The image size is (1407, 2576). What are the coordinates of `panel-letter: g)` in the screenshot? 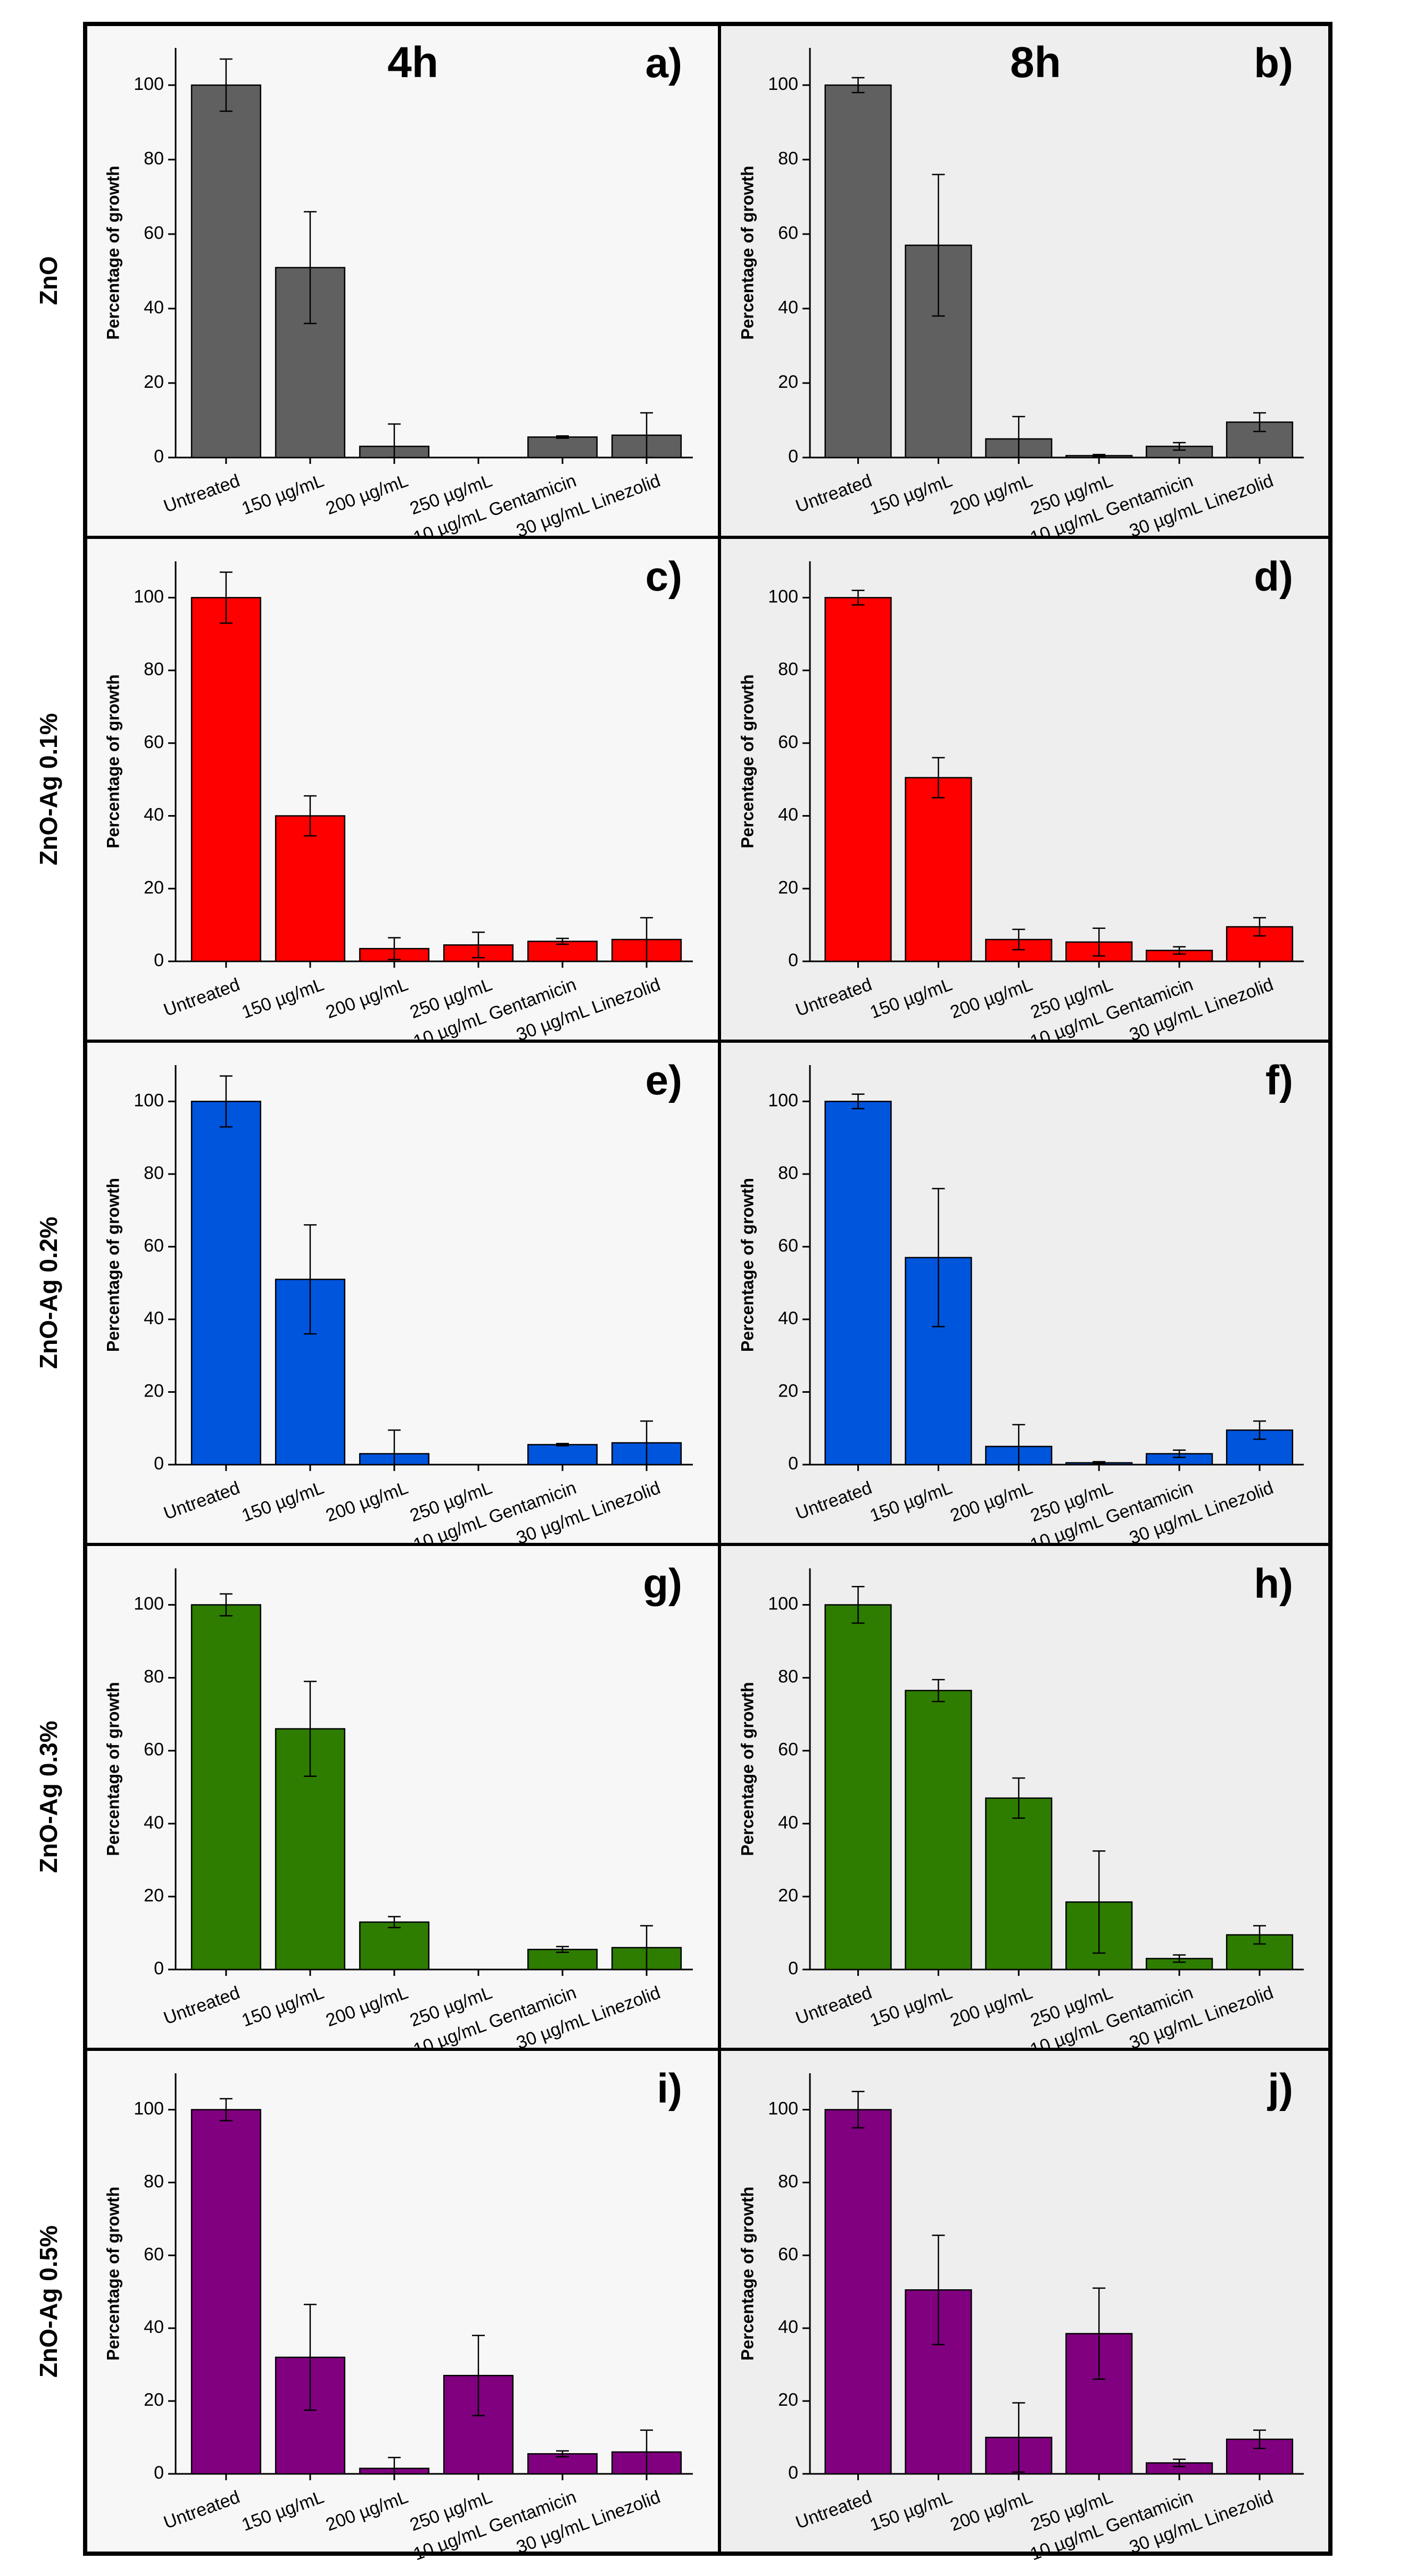 It's located at (662, 1583).